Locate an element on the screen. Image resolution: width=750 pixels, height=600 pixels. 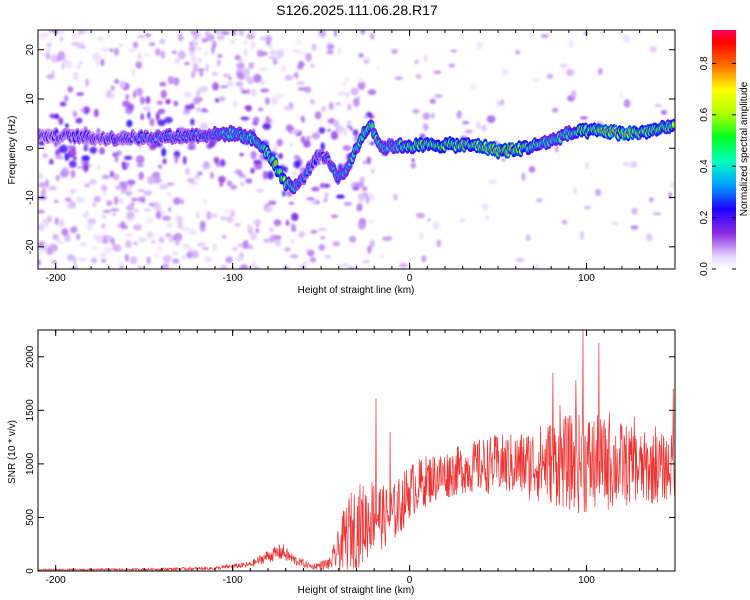
x-tick-label: -200 is located at coordinates (56, 580).